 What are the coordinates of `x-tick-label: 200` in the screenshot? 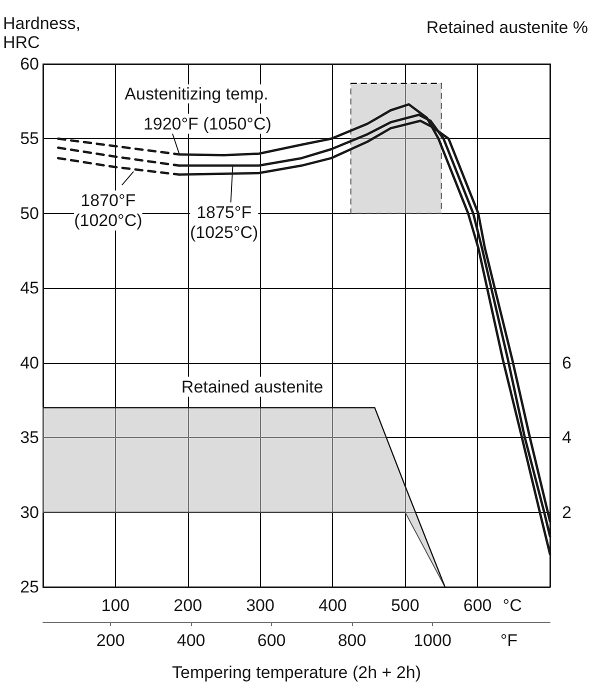 It's located at (188, 605).